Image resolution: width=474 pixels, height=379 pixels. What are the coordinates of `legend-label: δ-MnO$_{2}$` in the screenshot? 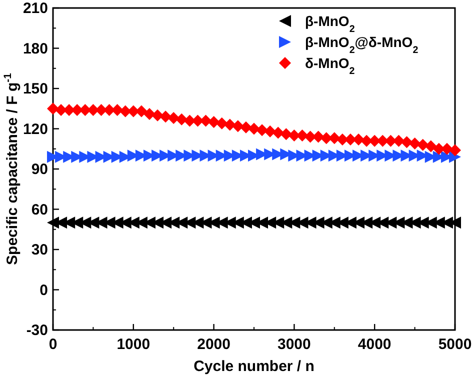 It's located at (330, 65).